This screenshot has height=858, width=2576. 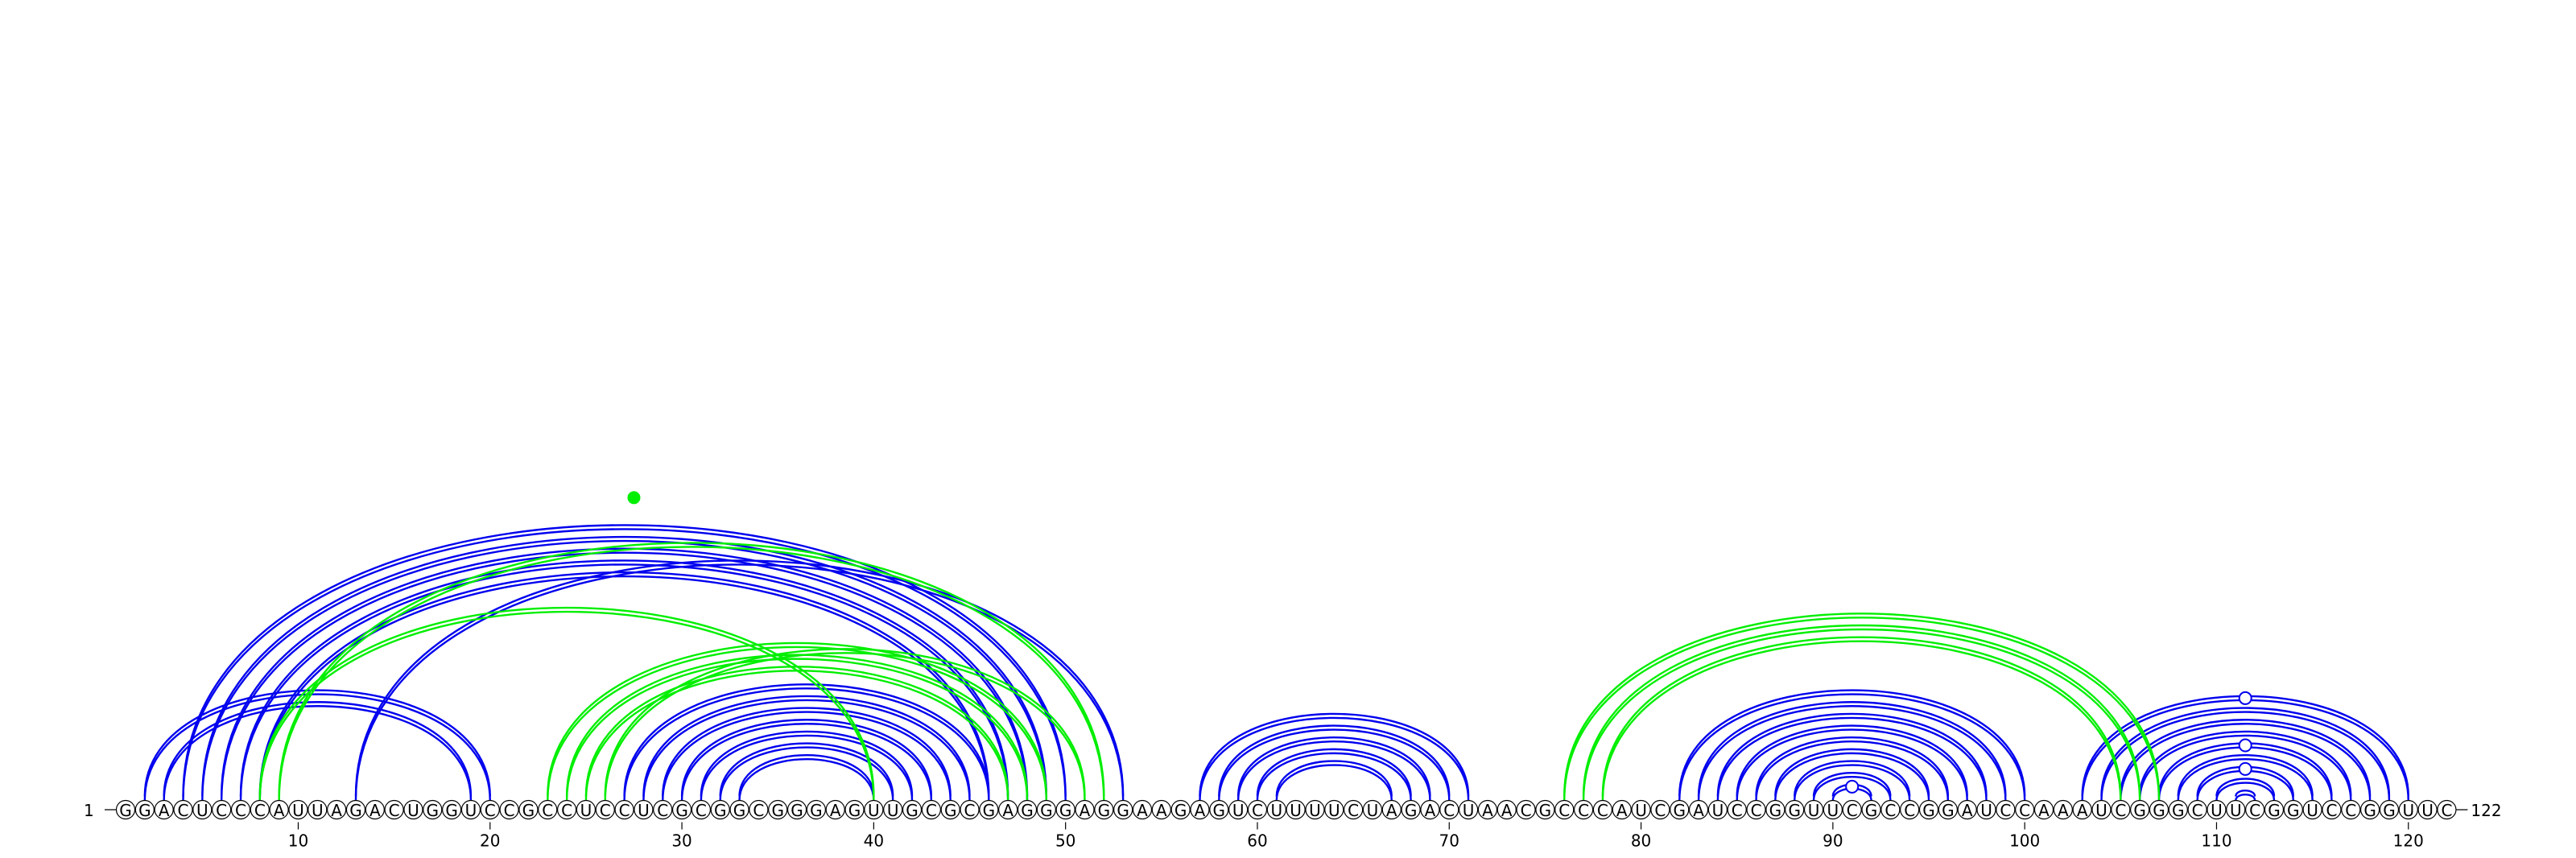 I want to click on nucleotide-19: U, so click(x=470, y=809).